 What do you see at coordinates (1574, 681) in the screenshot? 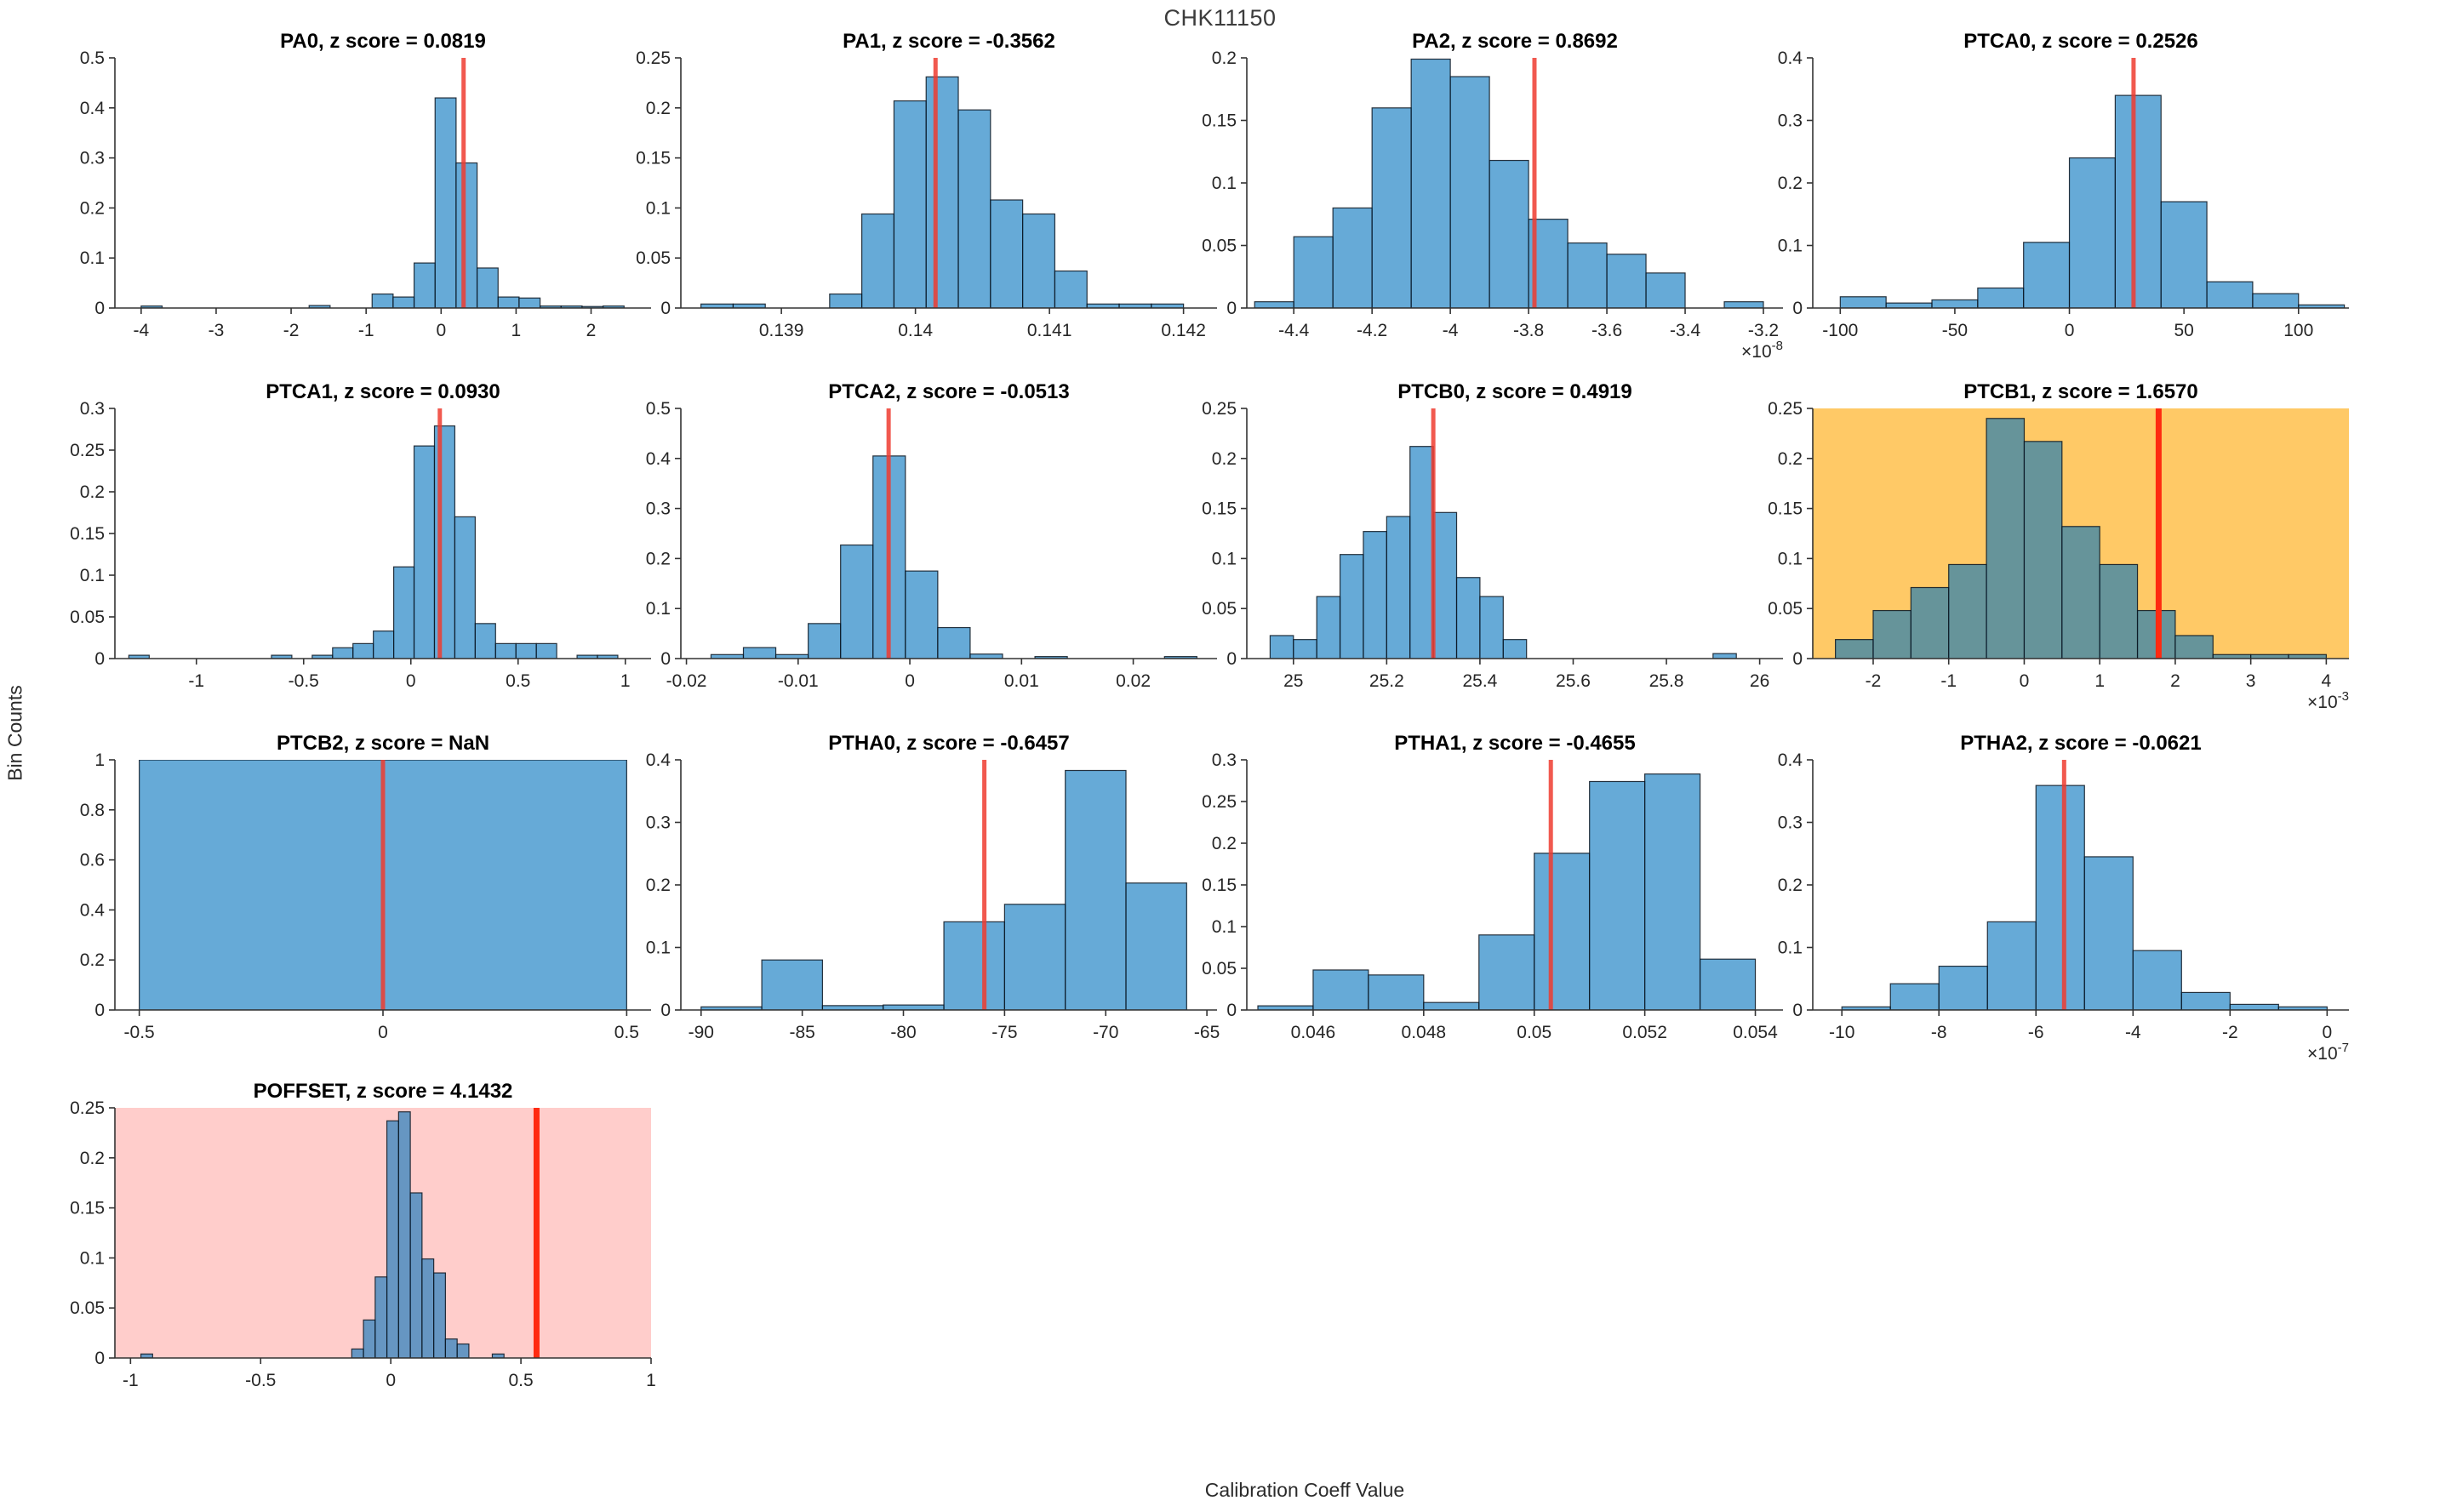
I see `x-tick-label: 25.6` at bounding box center [1574, 681].